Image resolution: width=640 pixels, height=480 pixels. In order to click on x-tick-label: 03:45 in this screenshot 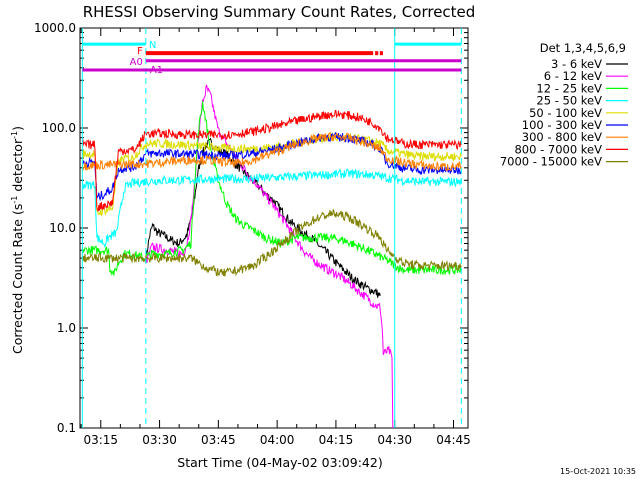, I will do `click(218, 440)`.